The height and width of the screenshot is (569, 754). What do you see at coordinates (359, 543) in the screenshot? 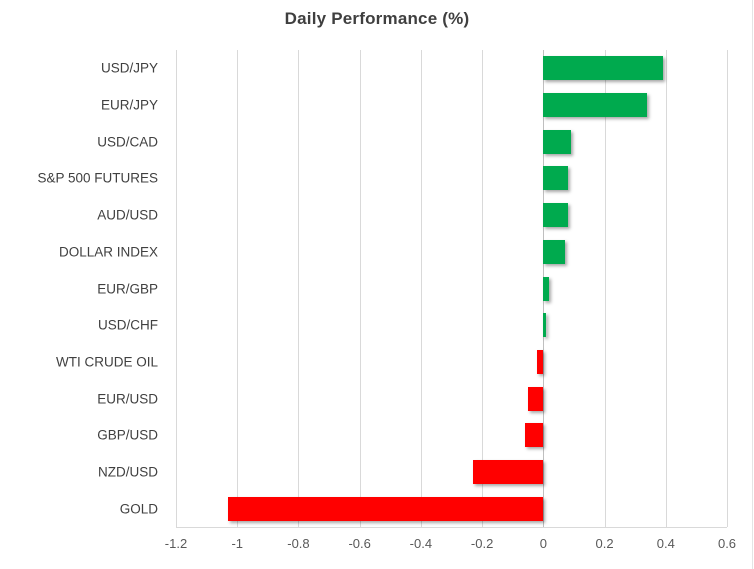
I see `x-tick-label: -0.6` at bounding box center [359, 543].